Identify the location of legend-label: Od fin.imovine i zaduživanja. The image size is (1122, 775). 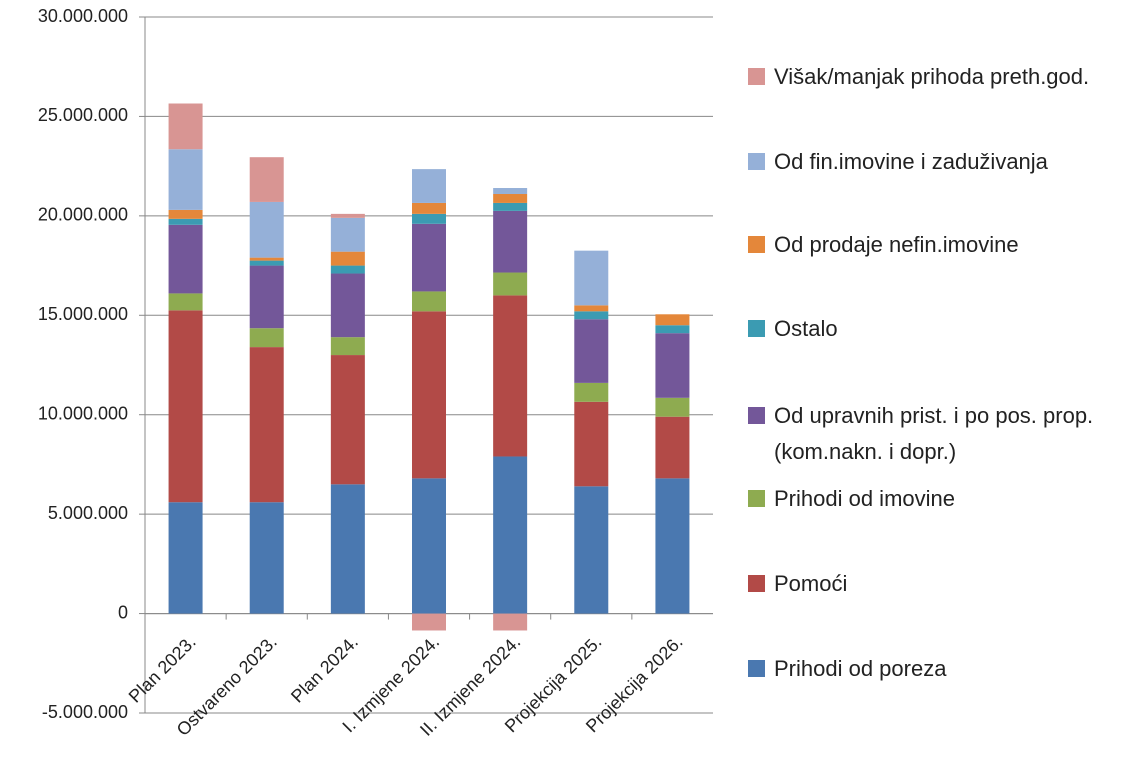
(911, 161).